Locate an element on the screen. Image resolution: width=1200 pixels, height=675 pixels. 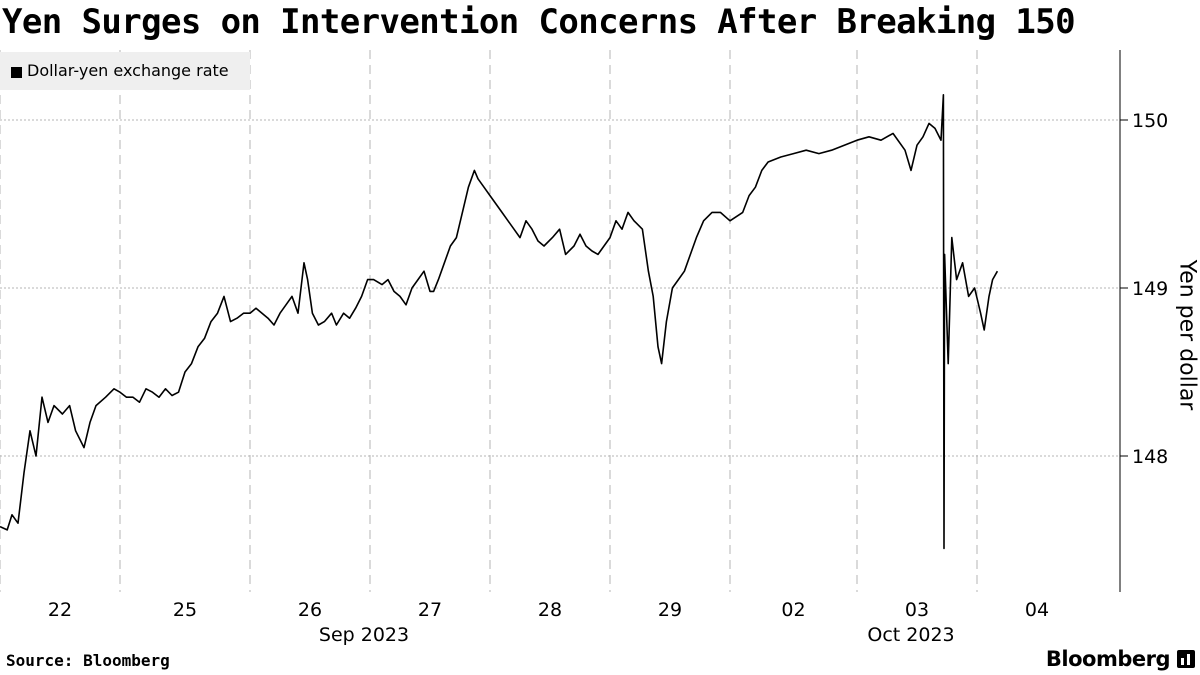
x-tick-label: 03 is located at coordinates (917, 610).